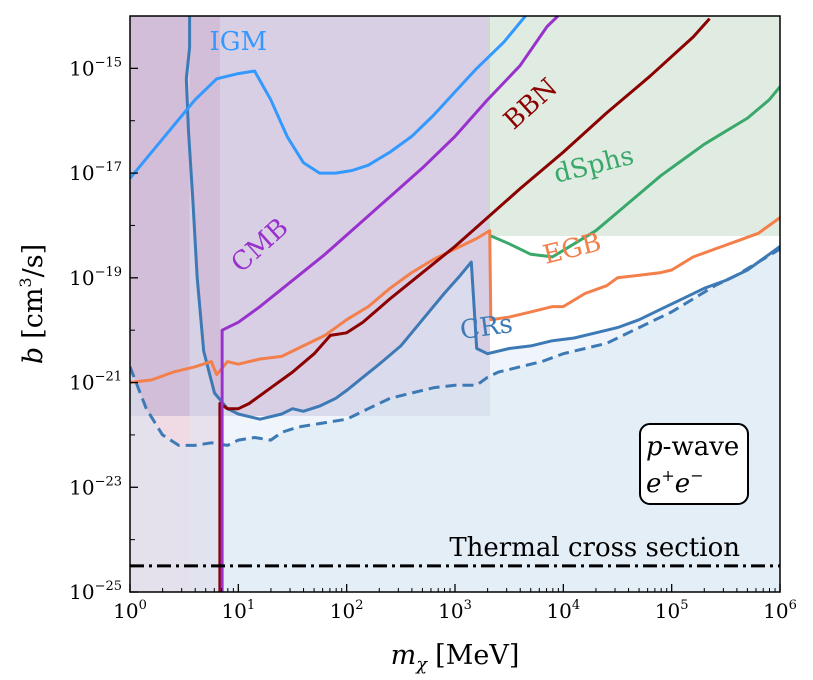 This screenshot has height=680, width=813. I want to click on x-tick-label: 103, so click(455, 610).